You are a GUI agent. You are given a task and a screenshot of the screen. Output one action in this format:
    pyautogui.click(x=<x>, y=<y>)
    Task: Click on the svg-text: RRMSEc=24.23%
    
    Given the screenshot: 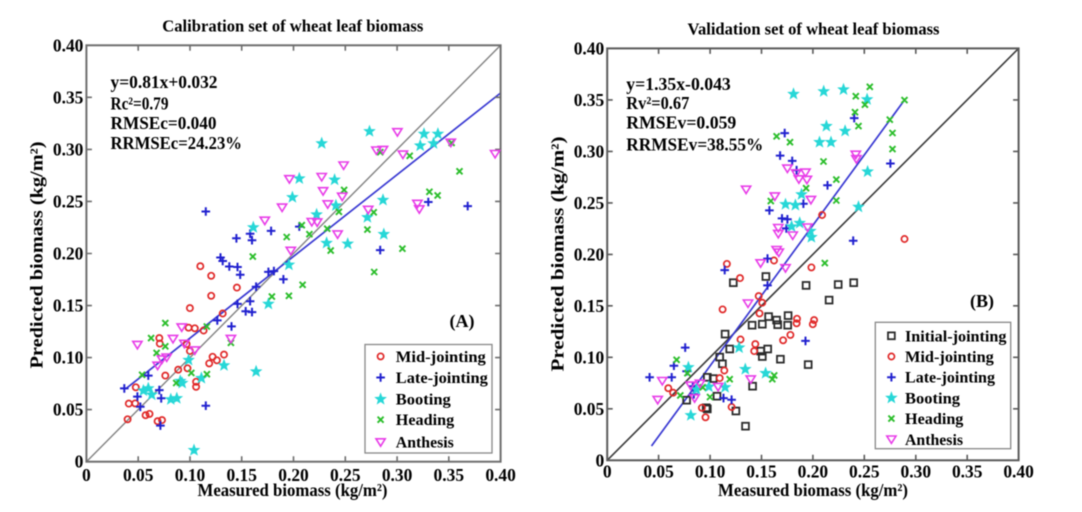 What is the action you would take?
    pyautogui.click(x=177, y=143)
    